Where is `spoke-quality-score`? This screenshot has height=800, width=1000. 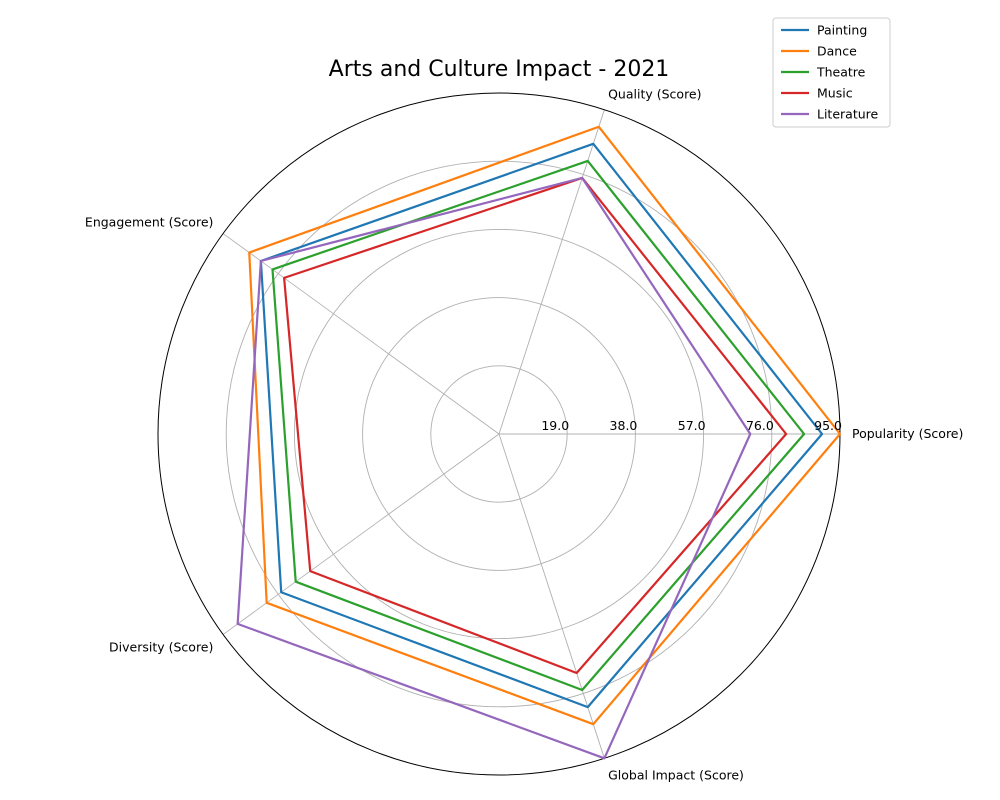 spoke-quality-score is located at coordinates (551, 272).